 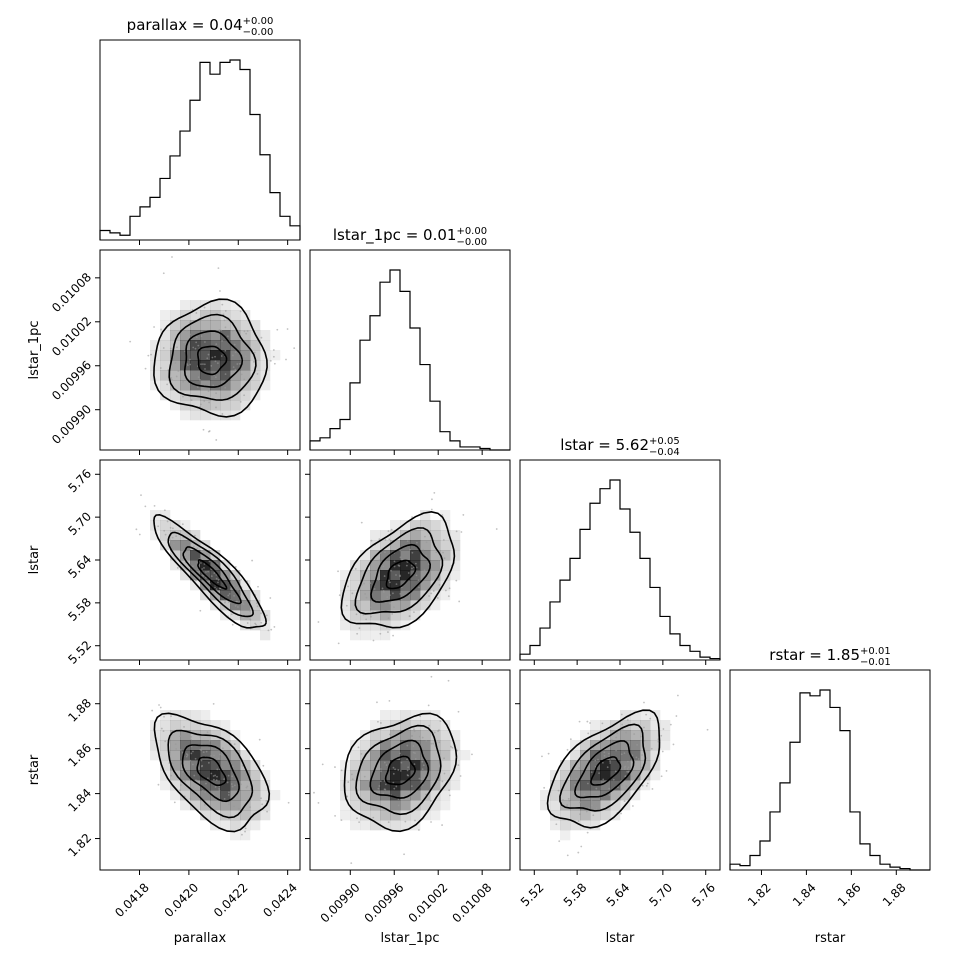 I want to click on hist-line-rstar, so click(x=829, y=780).